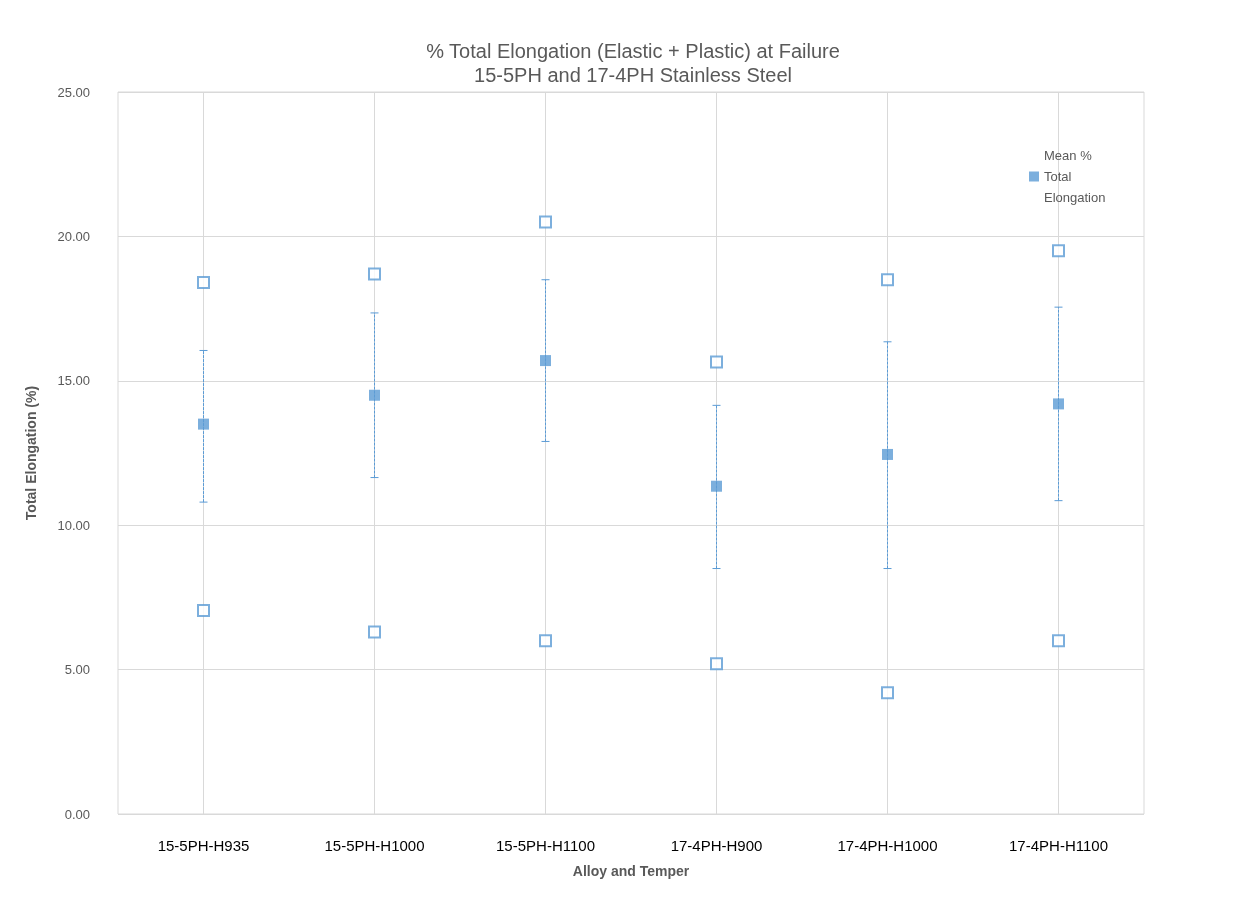 This screenshot has width=1247, height=907. I want to click on y-tick-label: 15.00, so click(73, 381).